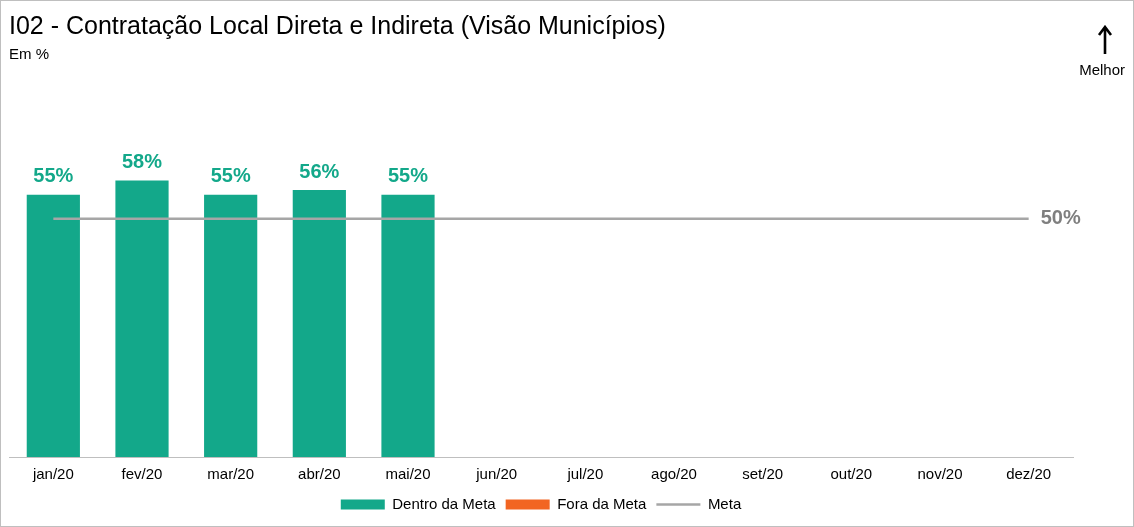  I want to click on x-tick-label: jan/20, so click(52, 474).